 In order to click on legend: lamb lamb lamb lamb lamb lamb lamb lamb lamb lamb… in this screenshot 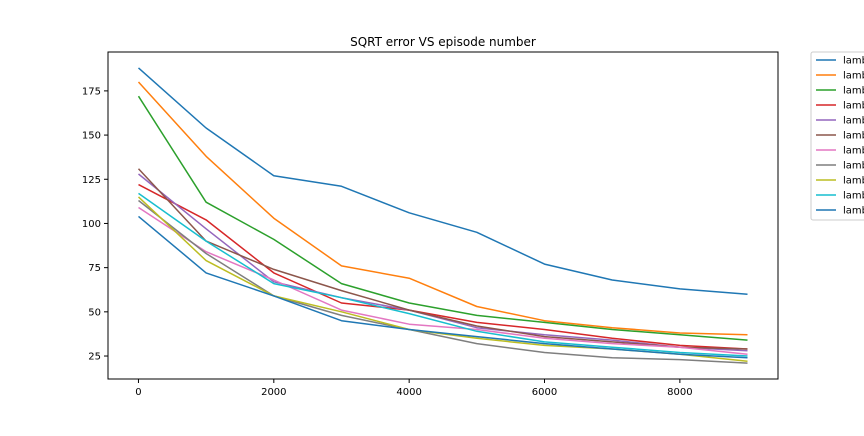, I will do `click(837, 136)`.